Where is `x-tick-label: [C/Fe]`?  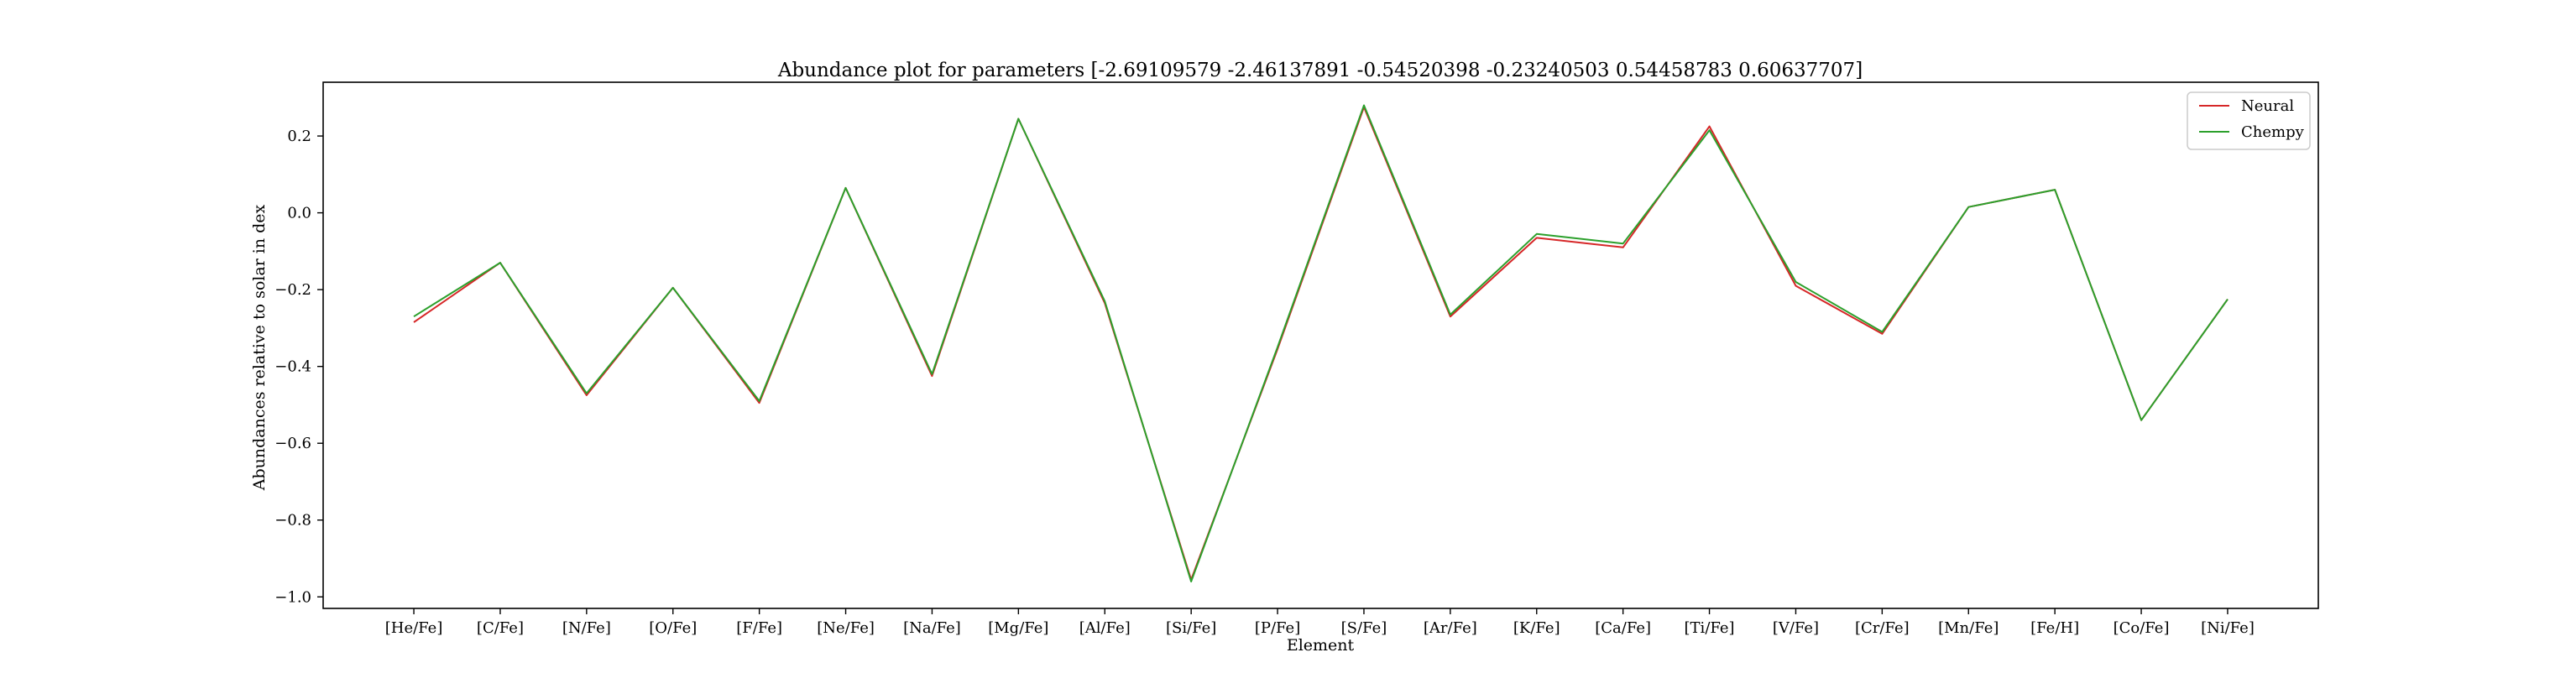
x-tick-label: [C/Fe] is located at coordinates (500, 628).